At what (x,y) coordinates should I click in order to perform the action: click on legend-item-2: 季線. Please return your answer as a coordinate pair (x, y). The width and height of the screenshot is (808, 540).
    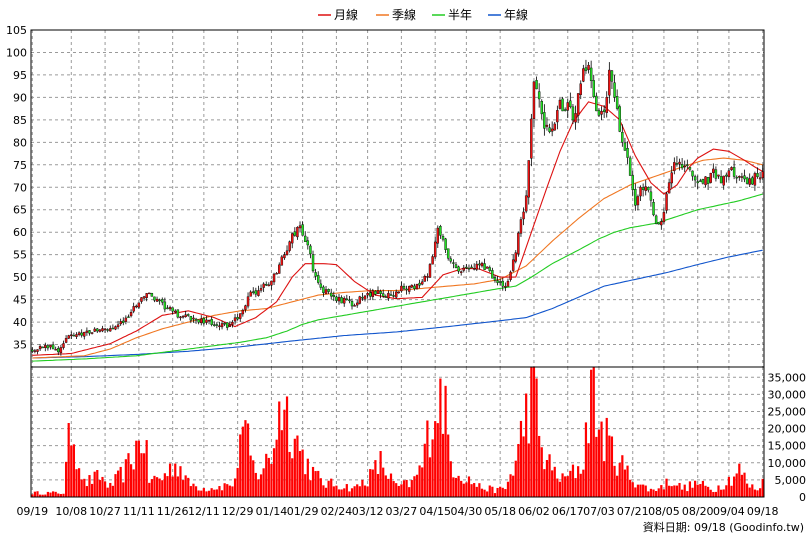
    Looking at the image, I should click on (396, 14).